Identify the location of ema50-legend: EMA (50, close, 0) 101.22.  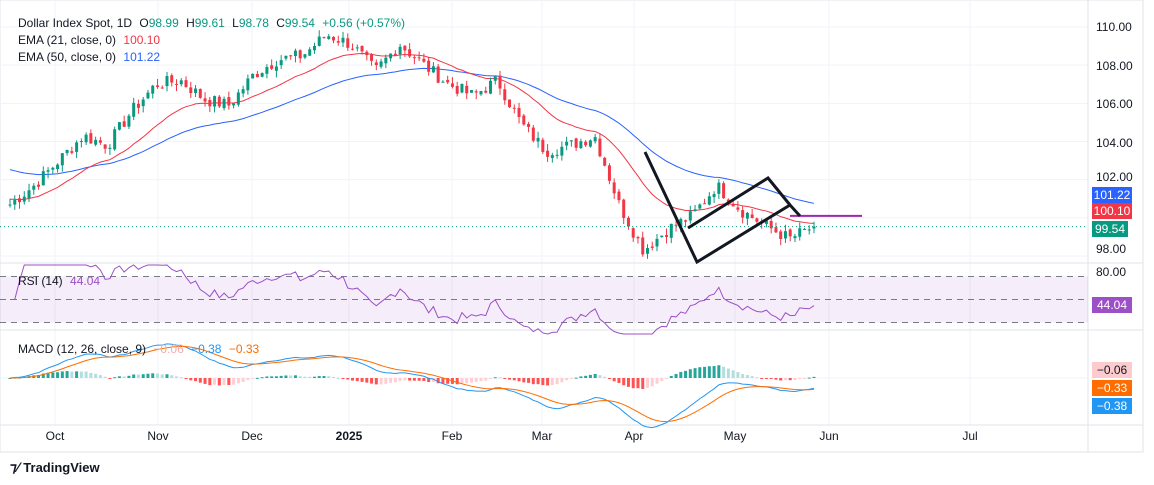
(91, 57).